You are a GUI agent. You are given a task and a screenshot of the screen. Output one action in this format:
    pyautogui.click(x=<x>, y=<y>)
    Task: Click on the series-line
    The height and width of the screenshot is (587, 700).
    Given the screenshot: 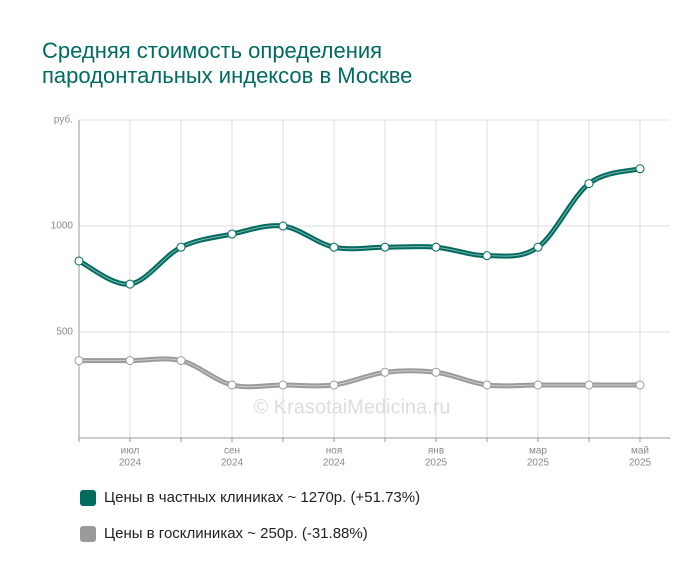 What is the action you would take?
    pyautogui.click(x=359, y=373)
    